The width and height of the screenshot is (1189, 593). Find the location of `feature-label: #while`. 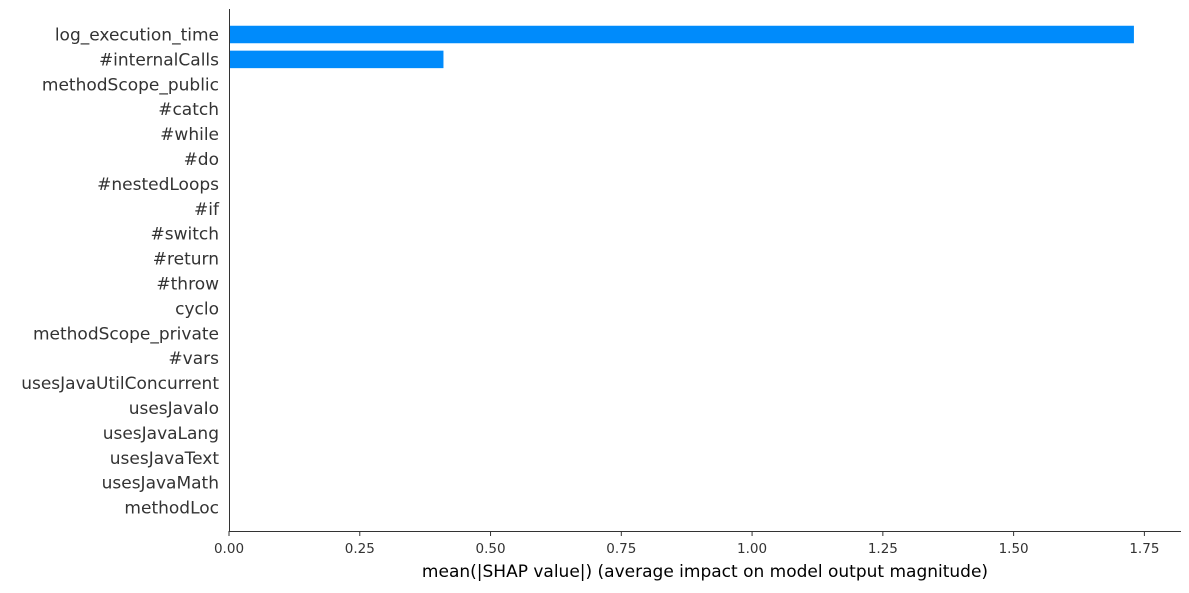

feature-label: #while is located at coordinates (189, 135).